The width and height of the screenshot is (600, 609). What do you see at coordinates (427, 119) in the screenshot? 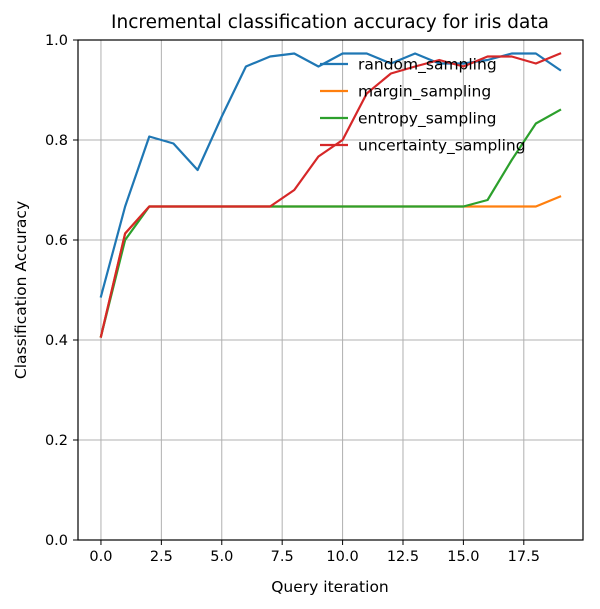
I see `legend-label-entropy-sampling: entropy_sampling` at bounding box center [427, 119].